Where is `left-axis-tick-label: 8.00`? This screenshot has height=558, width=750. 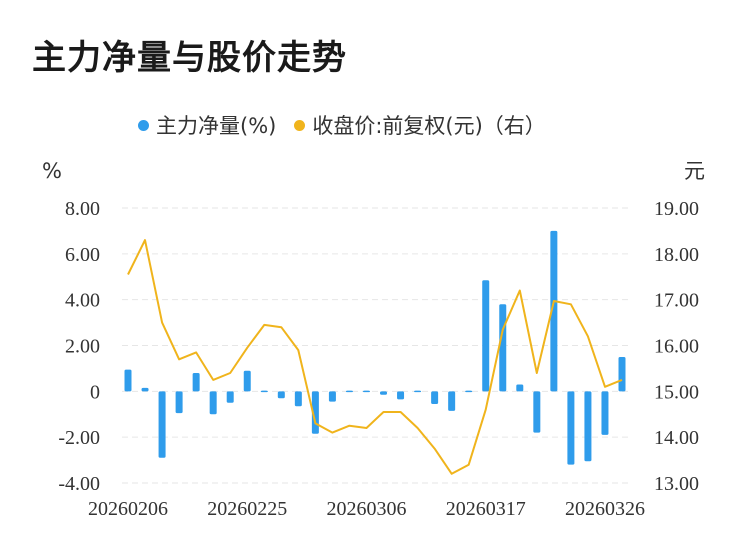
left-axis-tick-label: 8.00 is located at coordinates (82, 209).